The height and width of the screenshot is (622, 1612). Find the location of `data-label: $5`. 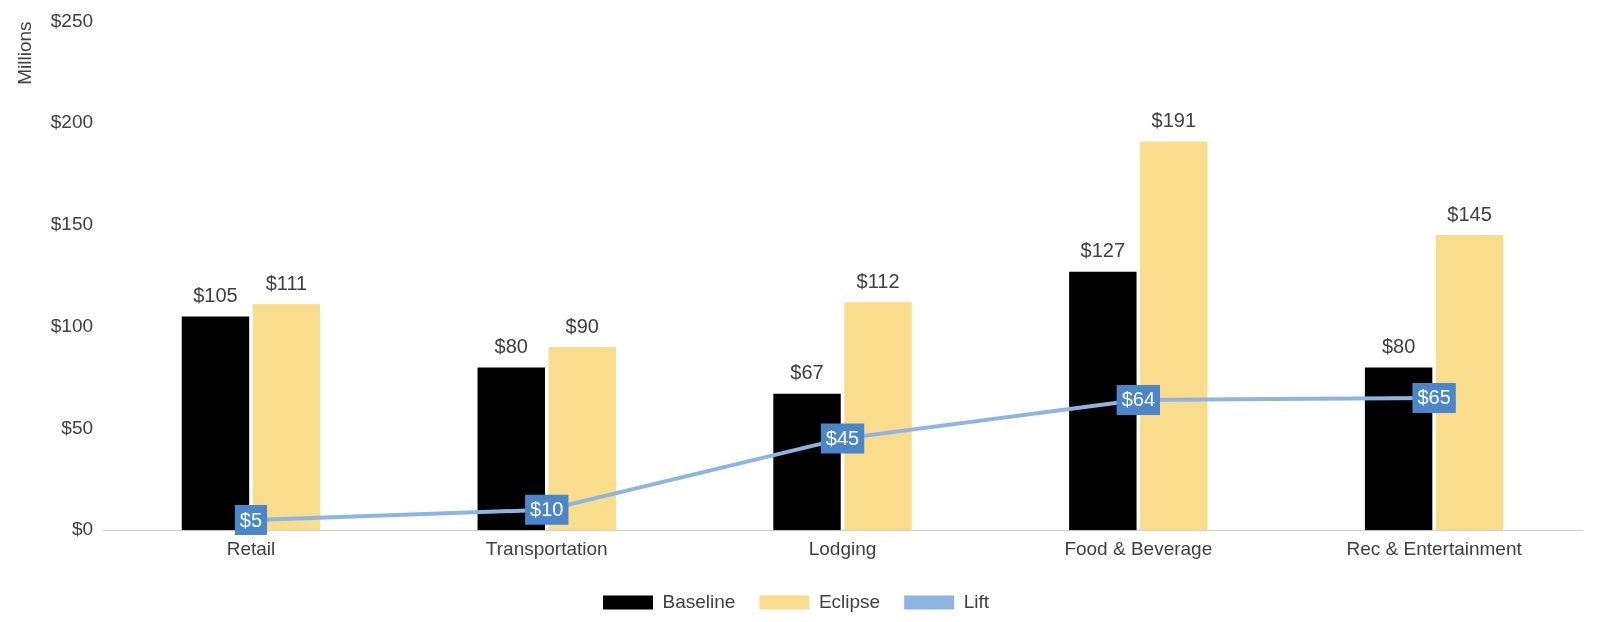

data-label: $5 is located at coordinates (251, 519).